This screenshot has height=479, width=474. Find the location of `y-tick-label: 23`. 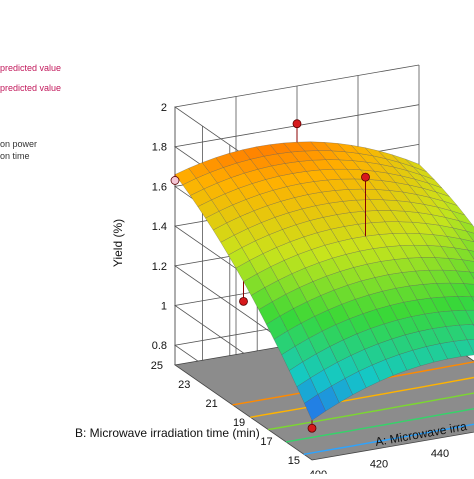

y-tick-label: 23 is located at coordinates (184, 385).